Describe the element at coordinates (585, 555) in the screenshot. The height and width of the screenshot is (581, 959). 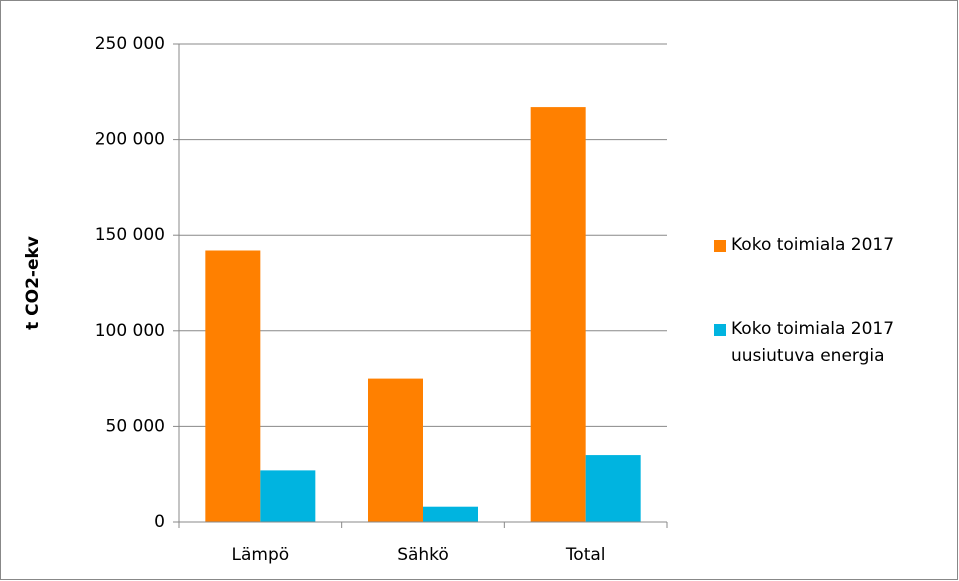
I see `x-tick-label: Total` at that location.